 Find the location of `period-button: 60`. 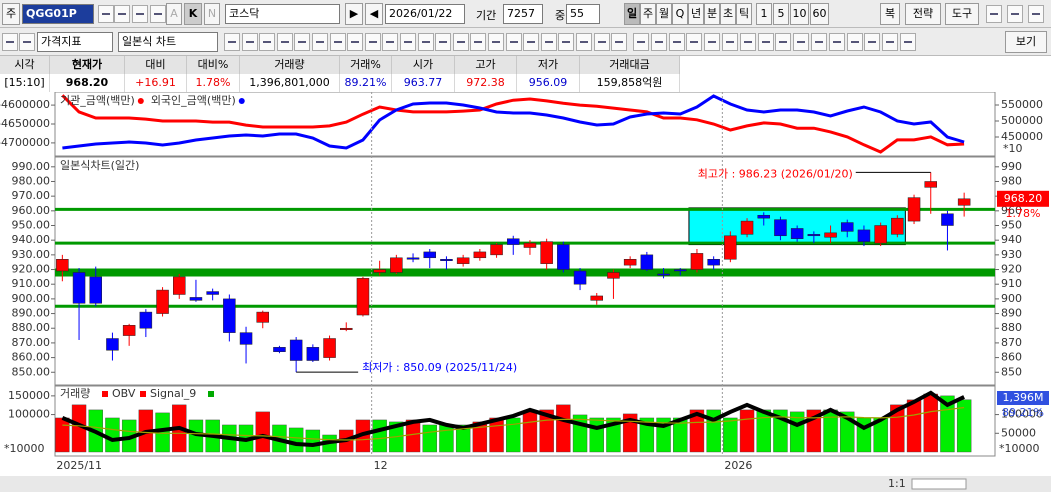

period-button: 60 is located at coordinates (819, 14).